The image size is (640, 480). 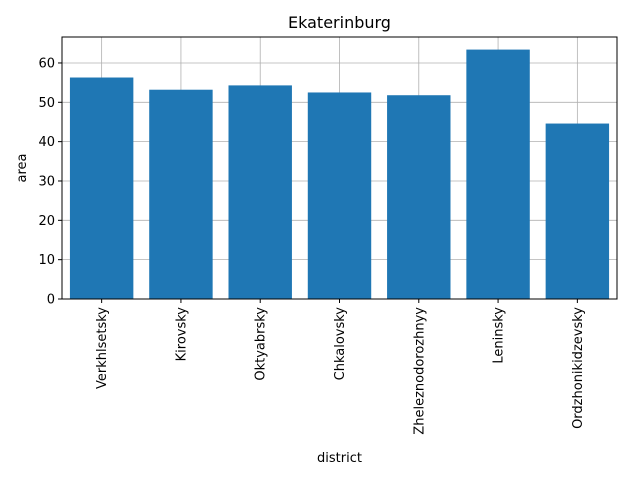 I want to click on x-tick-label: Ordzhonikidzevsky, so click(x=578, y=368).